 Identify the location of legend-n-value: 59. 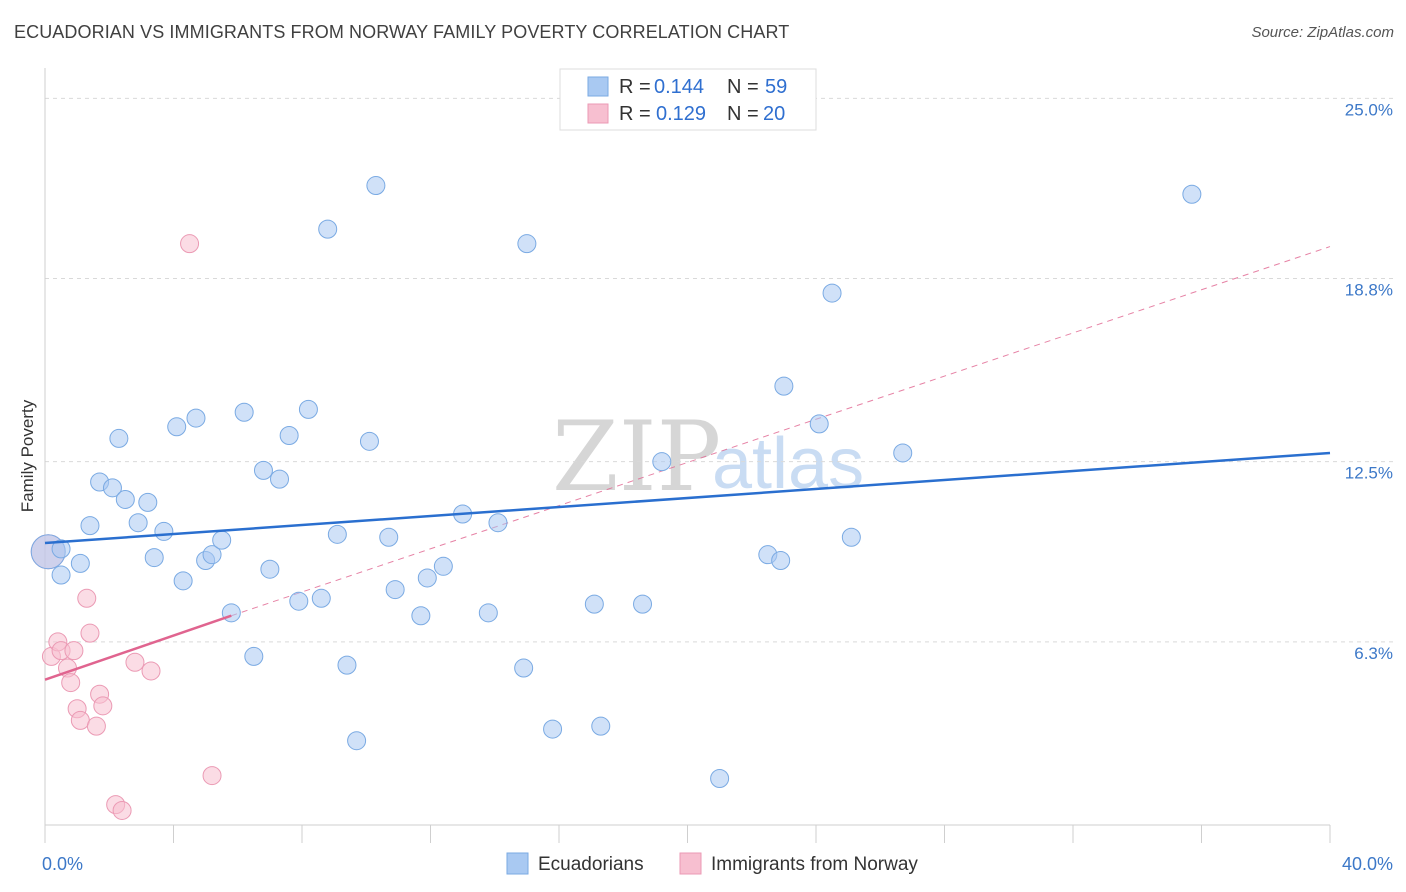
(776, 87).